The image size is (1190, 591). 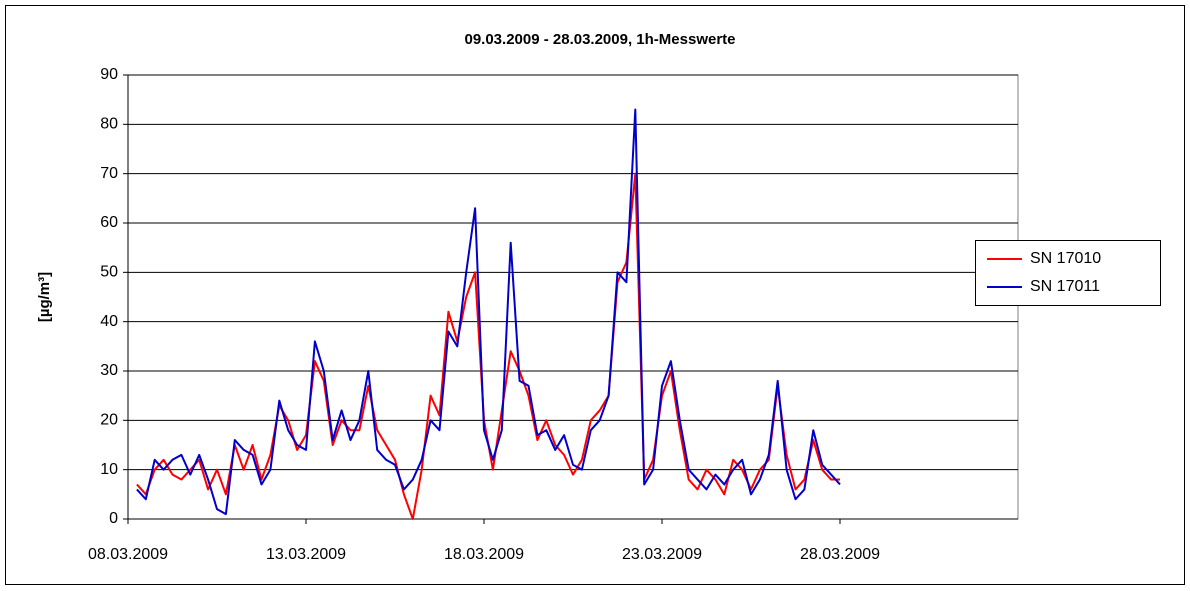 I want to click on y-tick-label: 10, so click(x=109, y=469).